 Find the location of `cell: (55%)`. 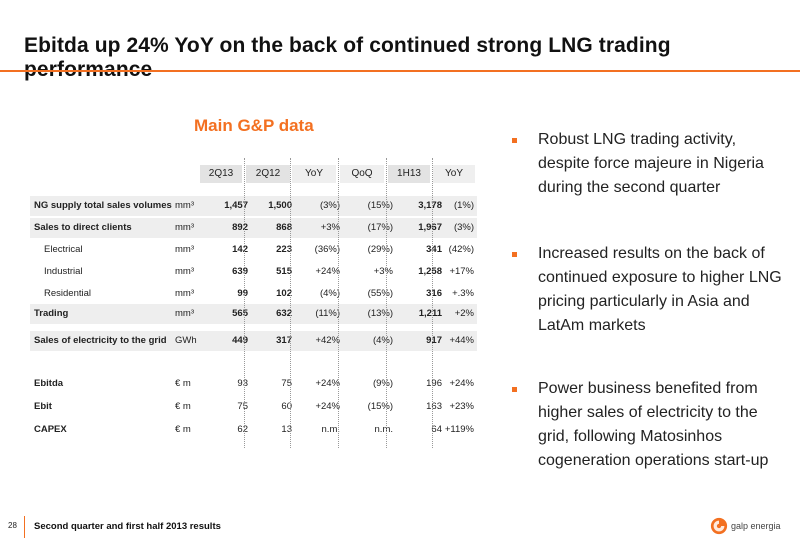

cell: (55%) is located at coordinates (380, 293).